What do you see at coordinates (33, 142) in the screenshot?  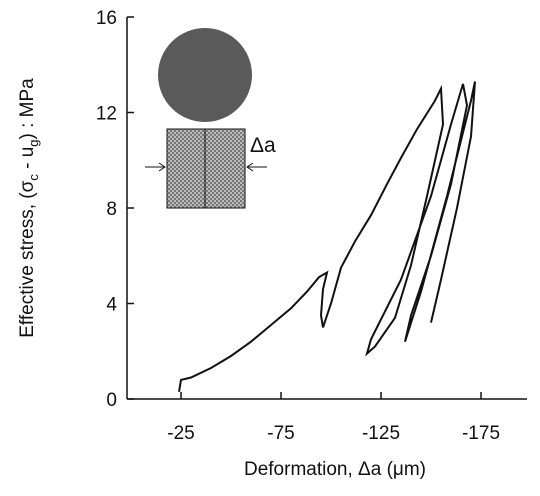 I see `y-label-sub: g` at bounding box center [33, 142].